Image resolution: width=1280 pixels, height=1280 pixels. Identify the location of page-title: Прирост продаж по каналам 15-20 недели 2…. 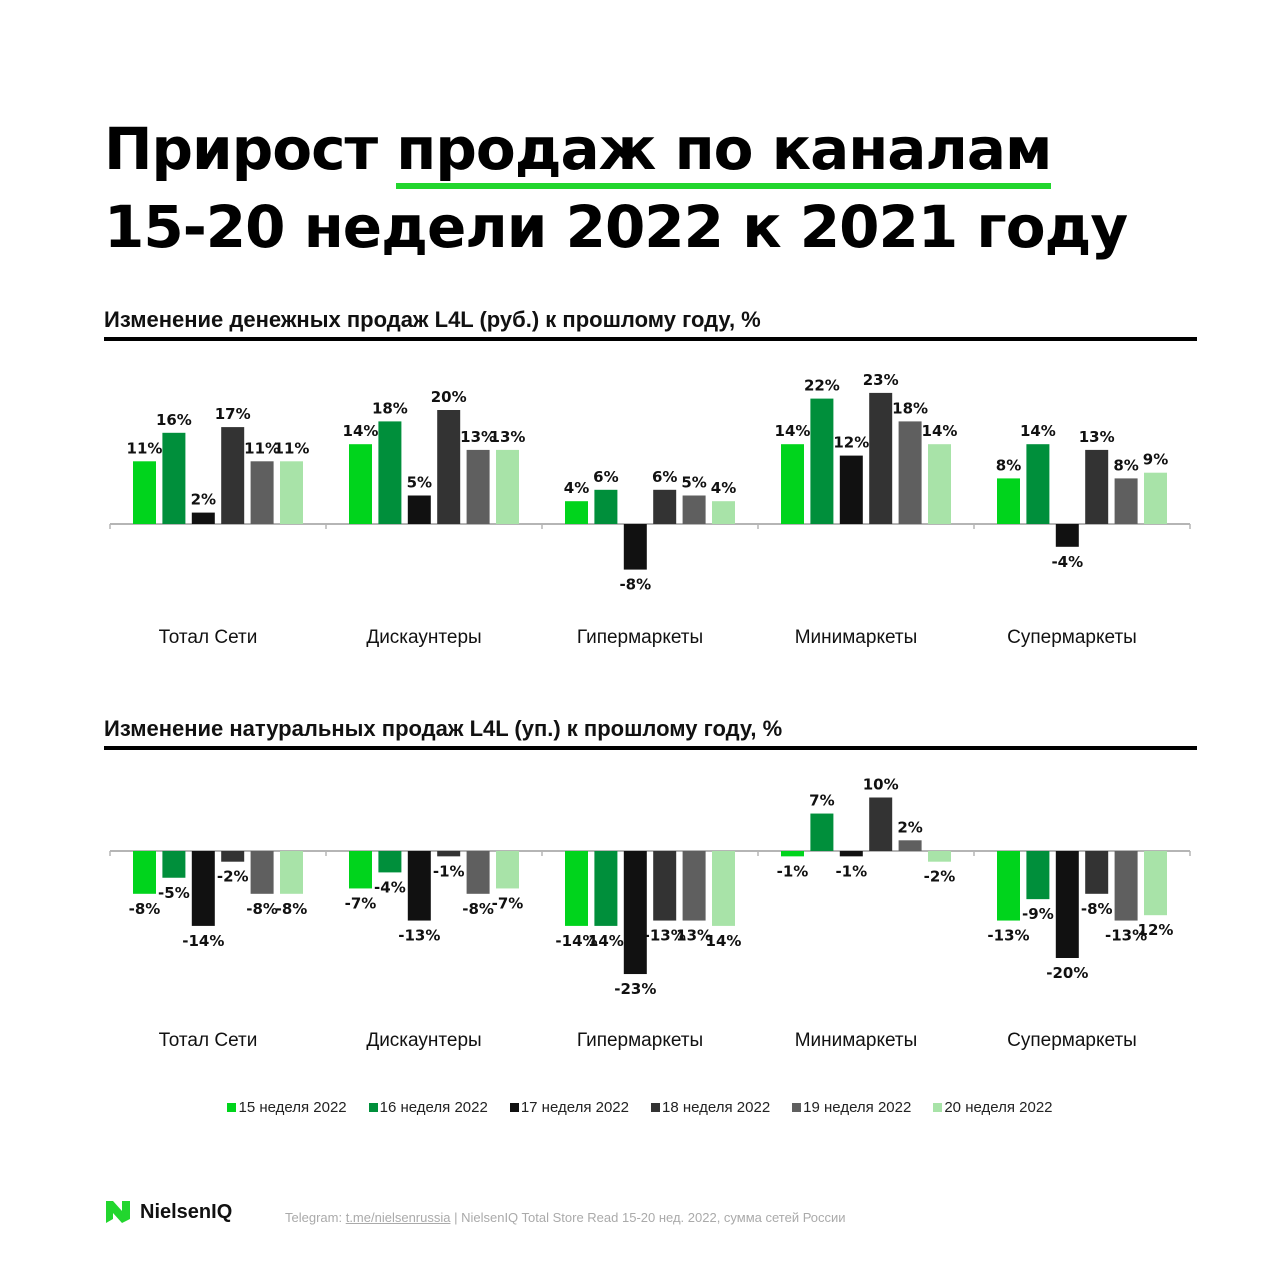
(616, 188).